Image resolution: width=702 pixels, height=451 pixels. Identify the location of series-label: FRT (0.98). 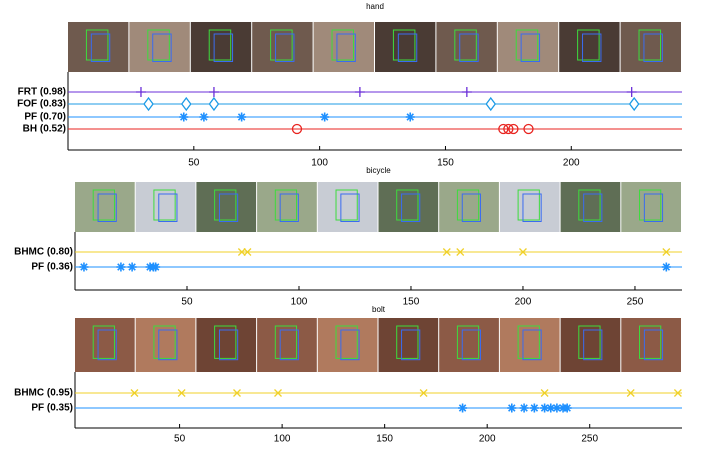
(42, 92).